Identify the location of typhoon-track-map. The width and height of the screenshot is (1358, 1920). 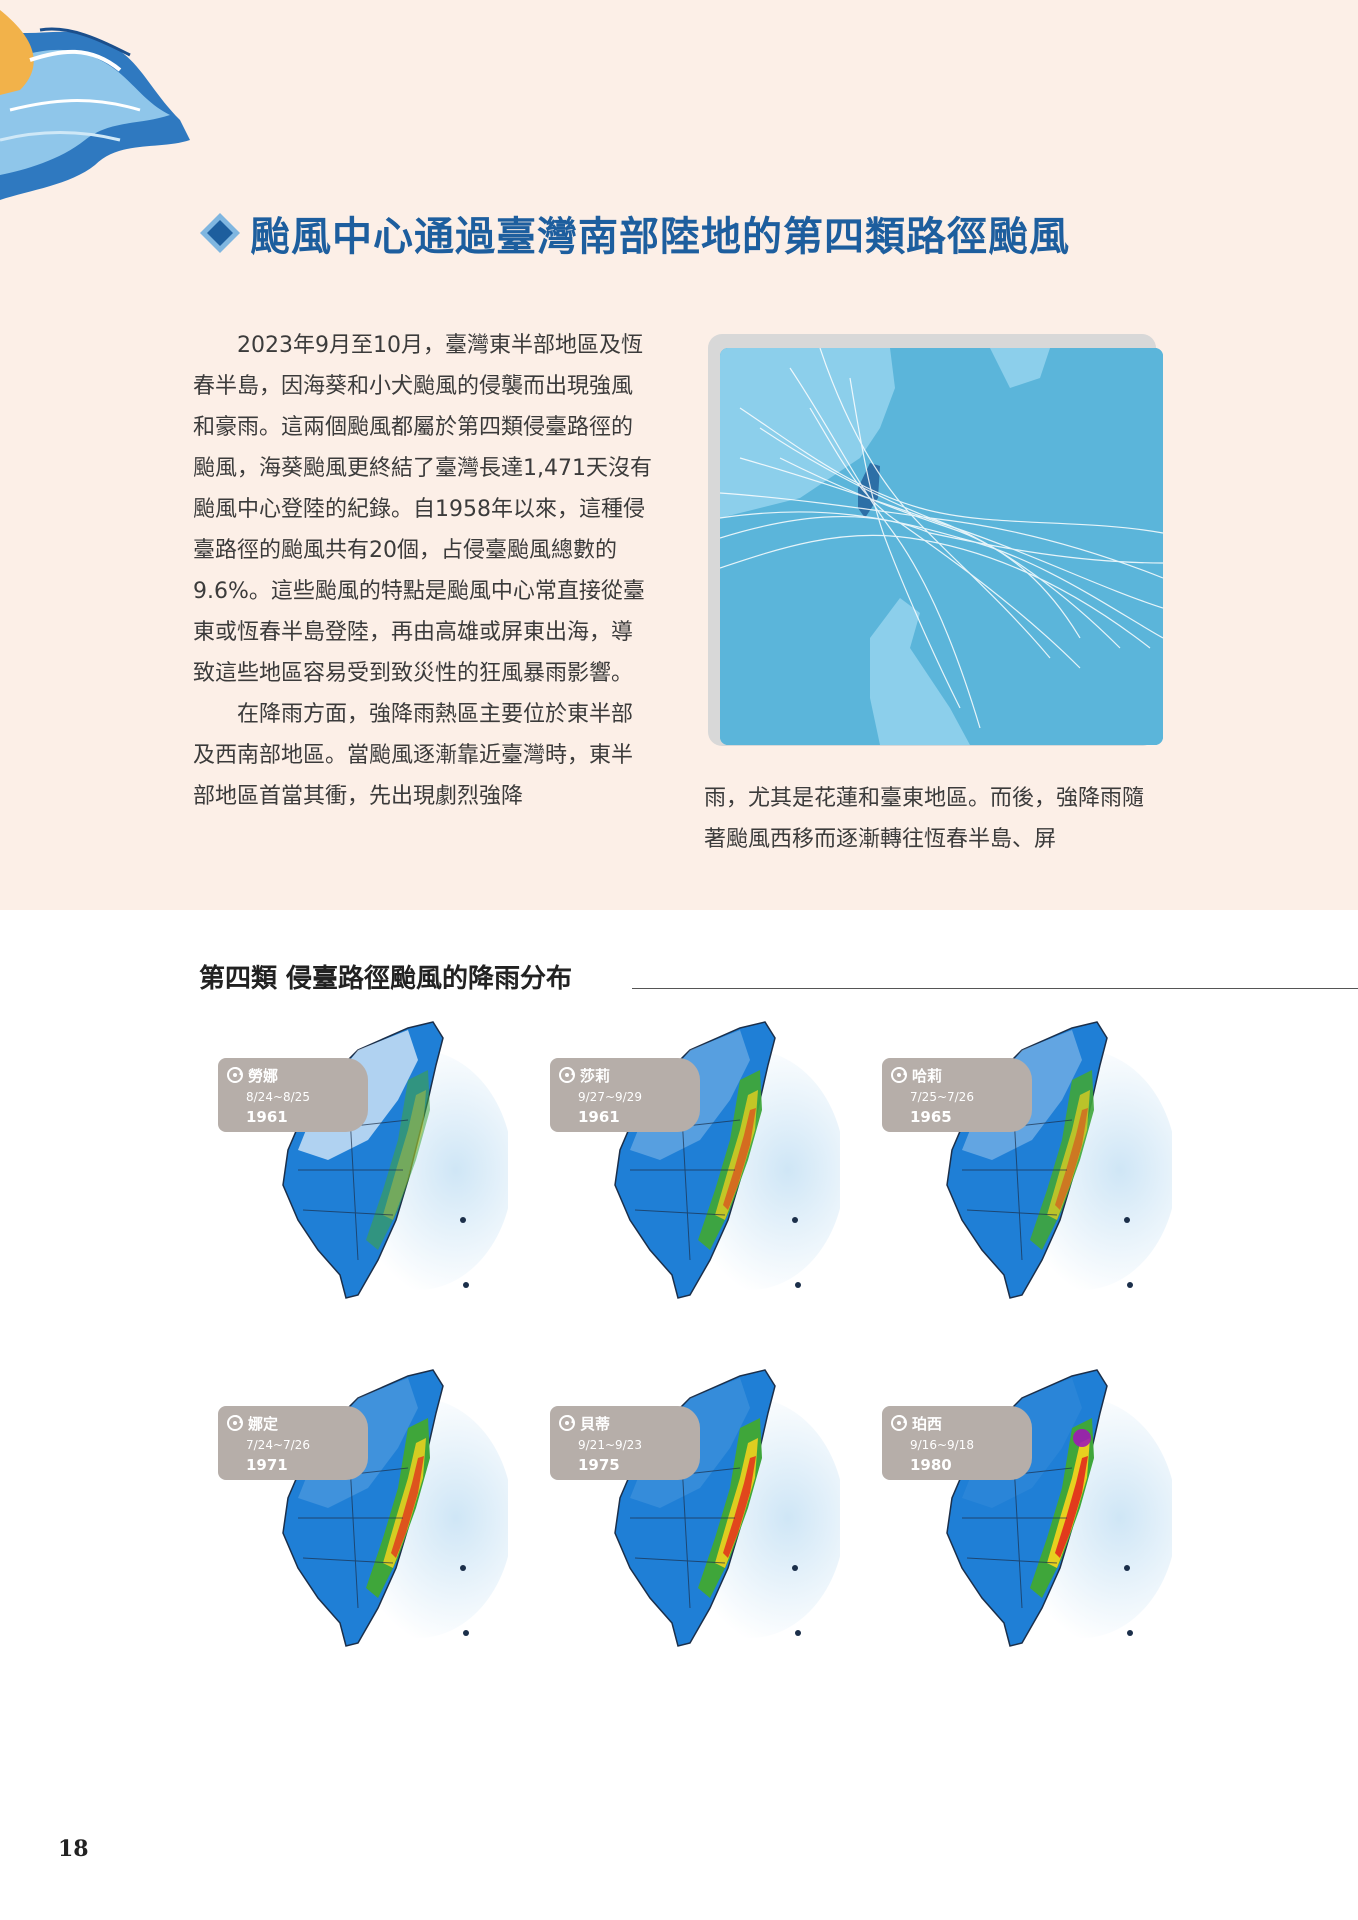
(941, 546).